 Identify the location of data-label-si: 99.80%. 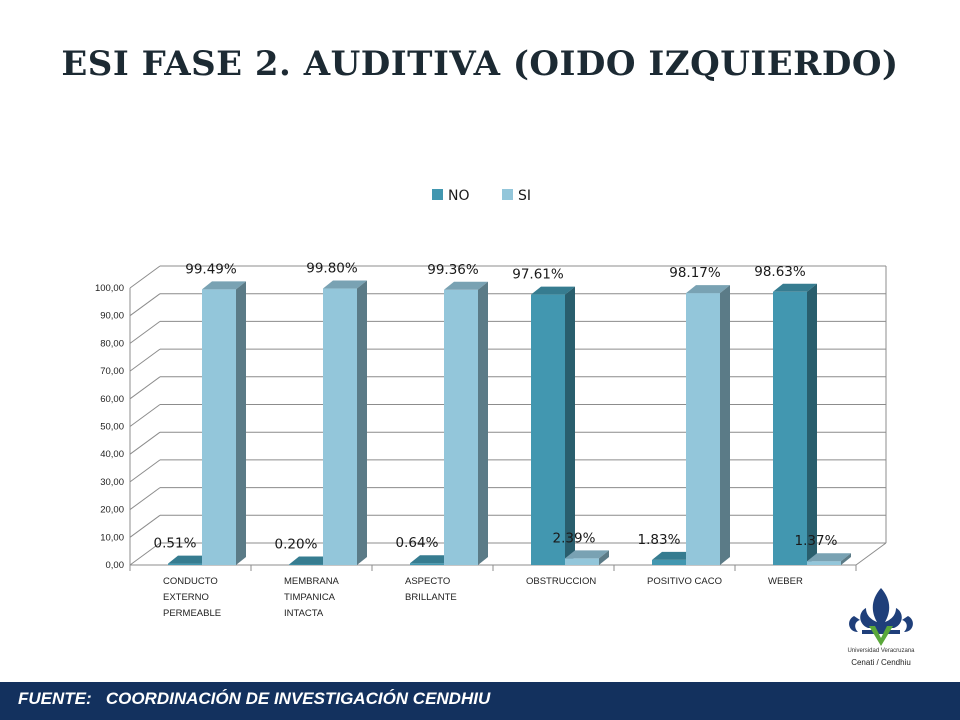
(332, 269).